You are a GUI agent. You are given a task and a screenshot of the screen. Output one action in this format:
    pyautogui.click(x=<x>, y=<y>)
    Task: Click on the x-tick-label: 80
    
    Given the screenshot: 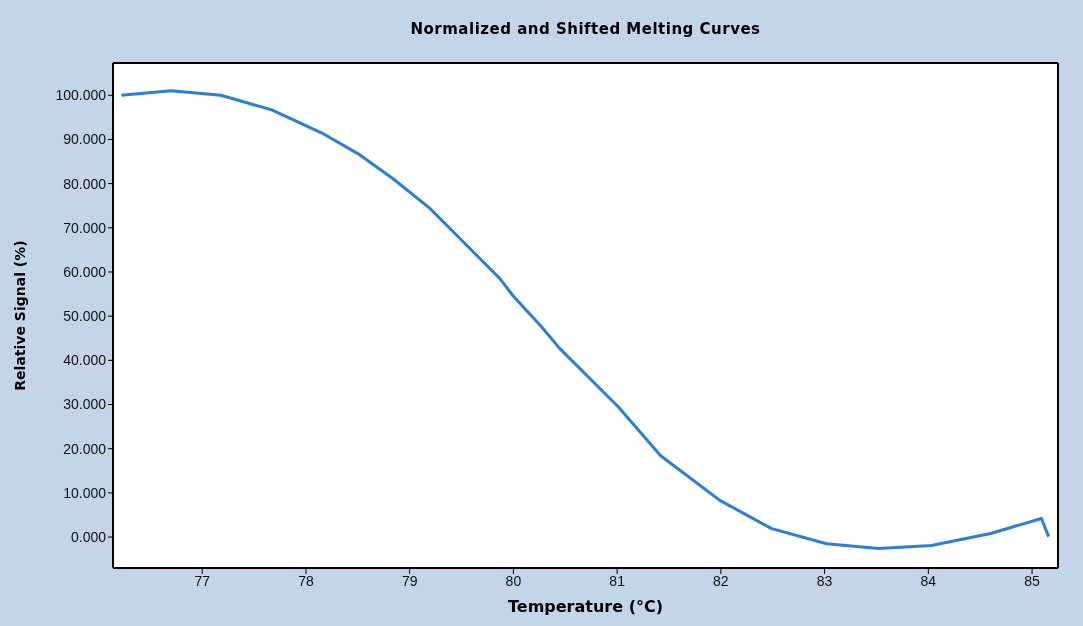 What is the action you would take?
    pyautogui.click(x=513, y=580)
    